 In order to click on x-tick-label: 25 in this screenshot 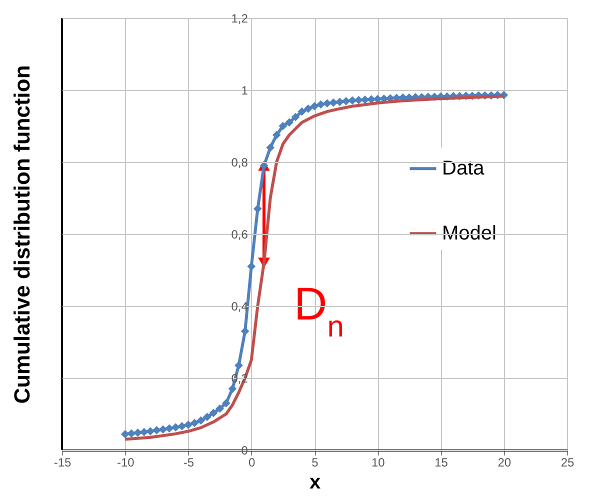, I will do `click(567, 463)`.